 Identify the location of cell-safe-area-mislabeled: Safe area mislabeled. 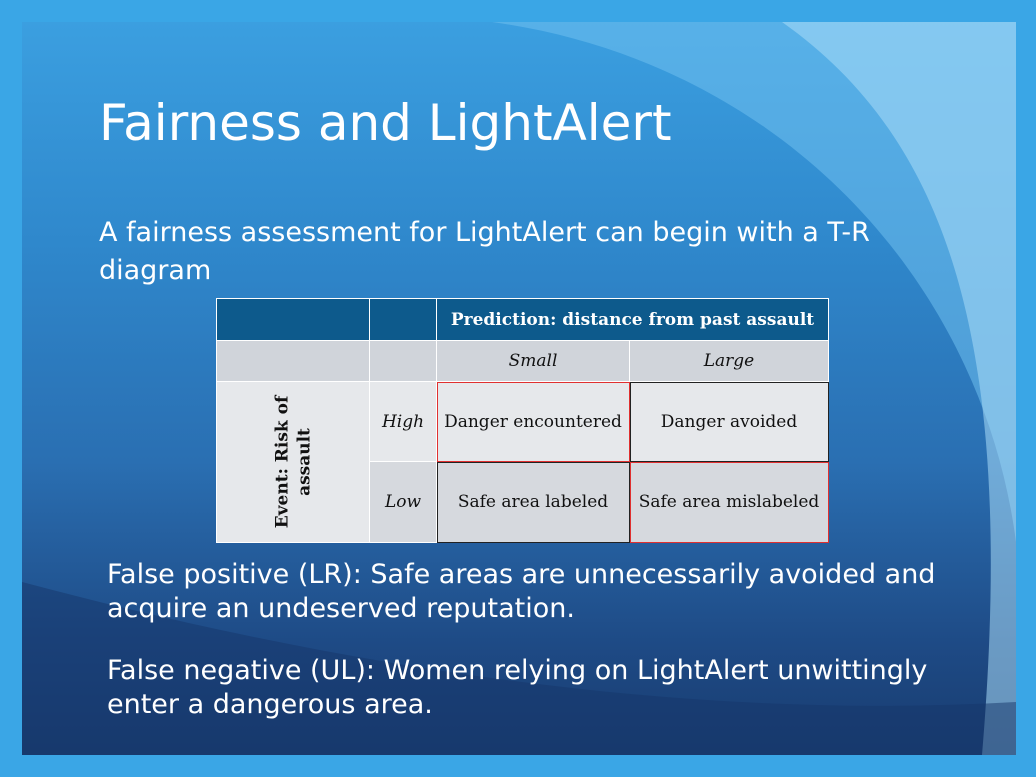
(729, 502).